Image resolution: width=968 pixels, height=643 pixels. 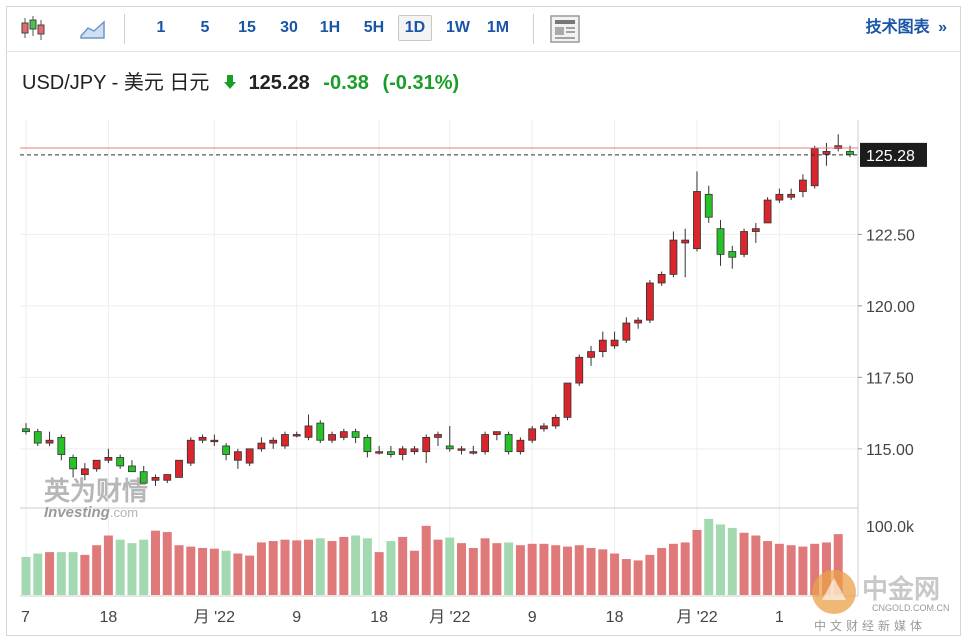 What do you see at coordinates (565, 29) in the screenshot?
I see `news-panel-icon` at bounding box center [565, 29].